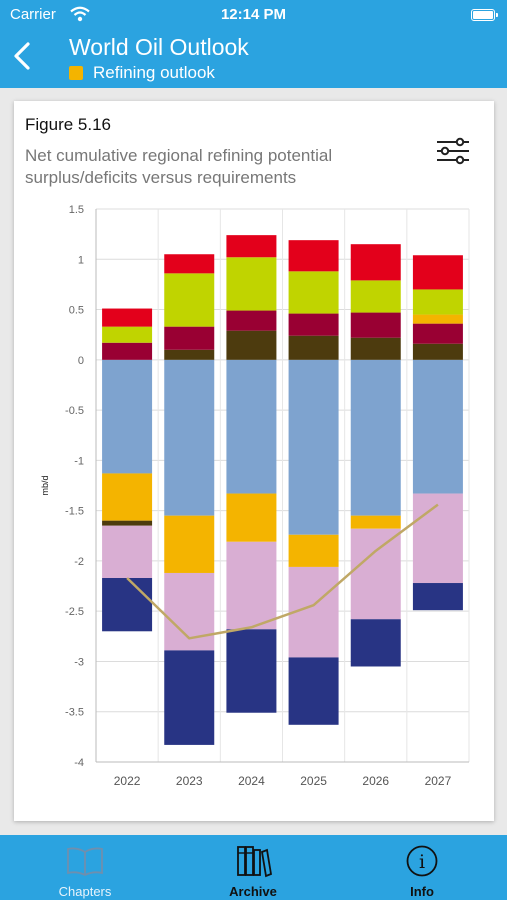 The image size is (507, 900). What do you see at coordinates (437, 302) in the screenshot?
I see `bar-segment-8-2027` at bounding box center [437, 302].